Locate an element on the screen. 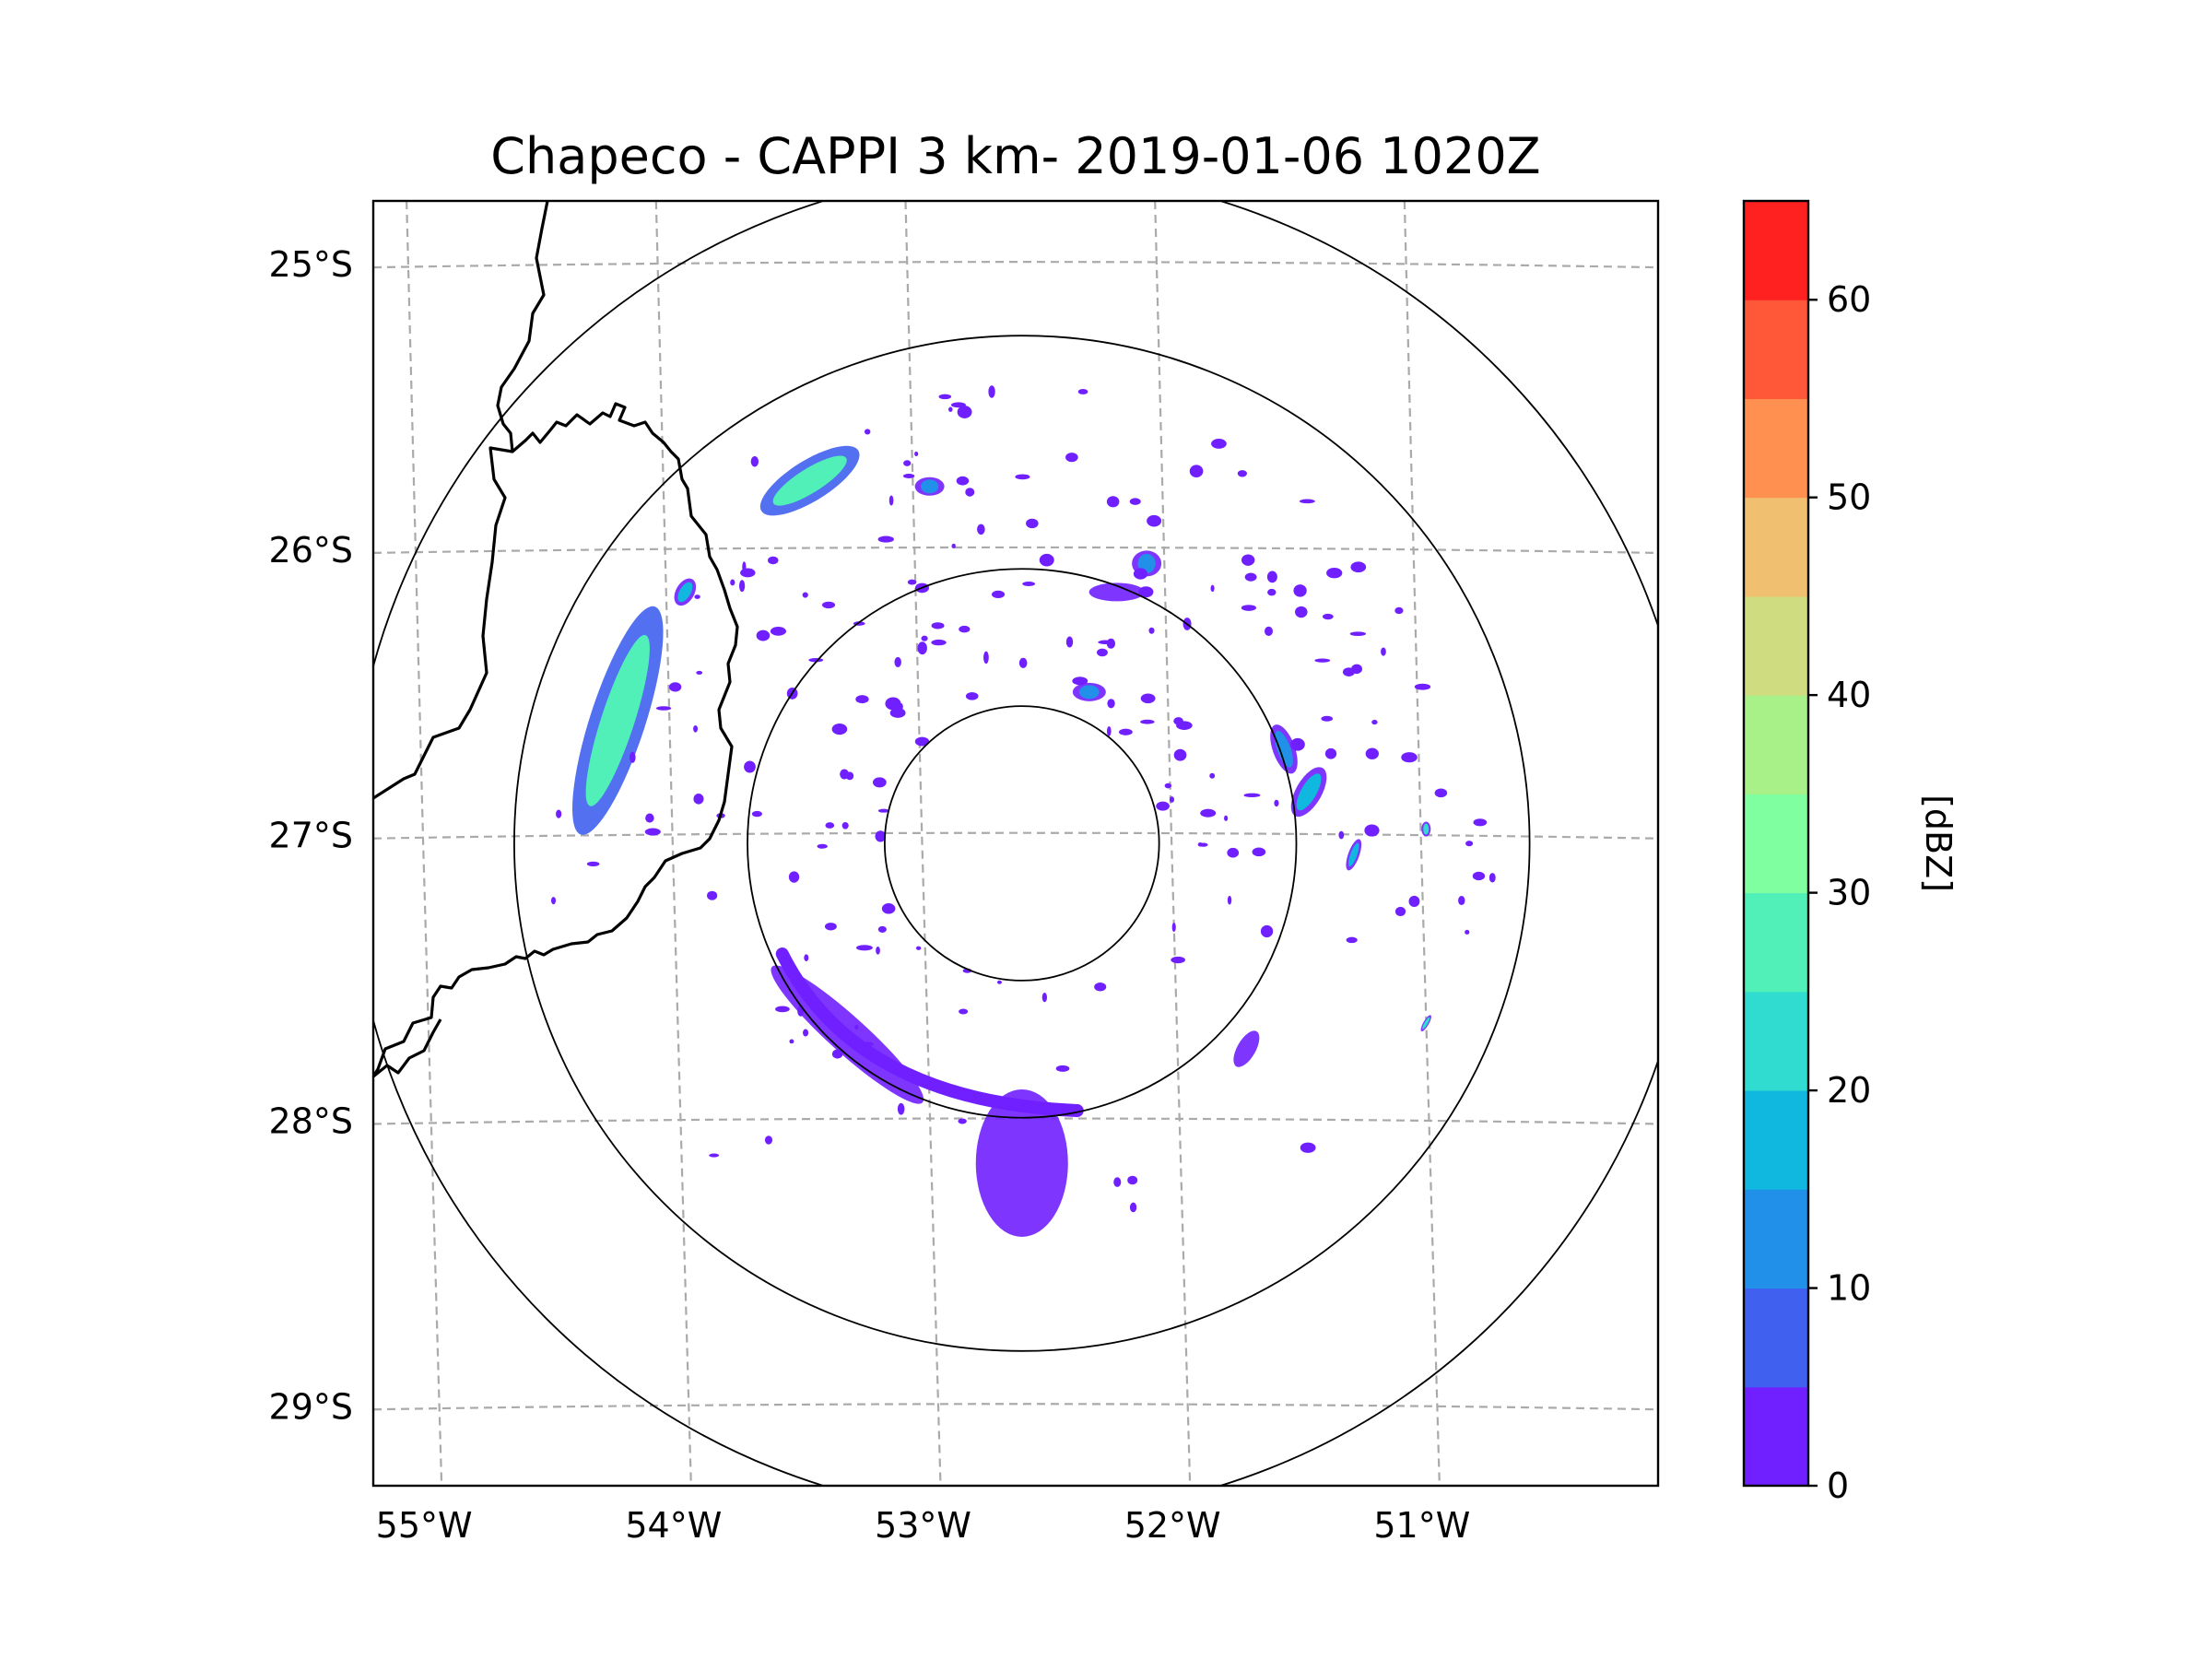 The width and height of the screenshot is (2212, 1659). longitude-tick-label: 53°W is located at coordinates (923, 1525).